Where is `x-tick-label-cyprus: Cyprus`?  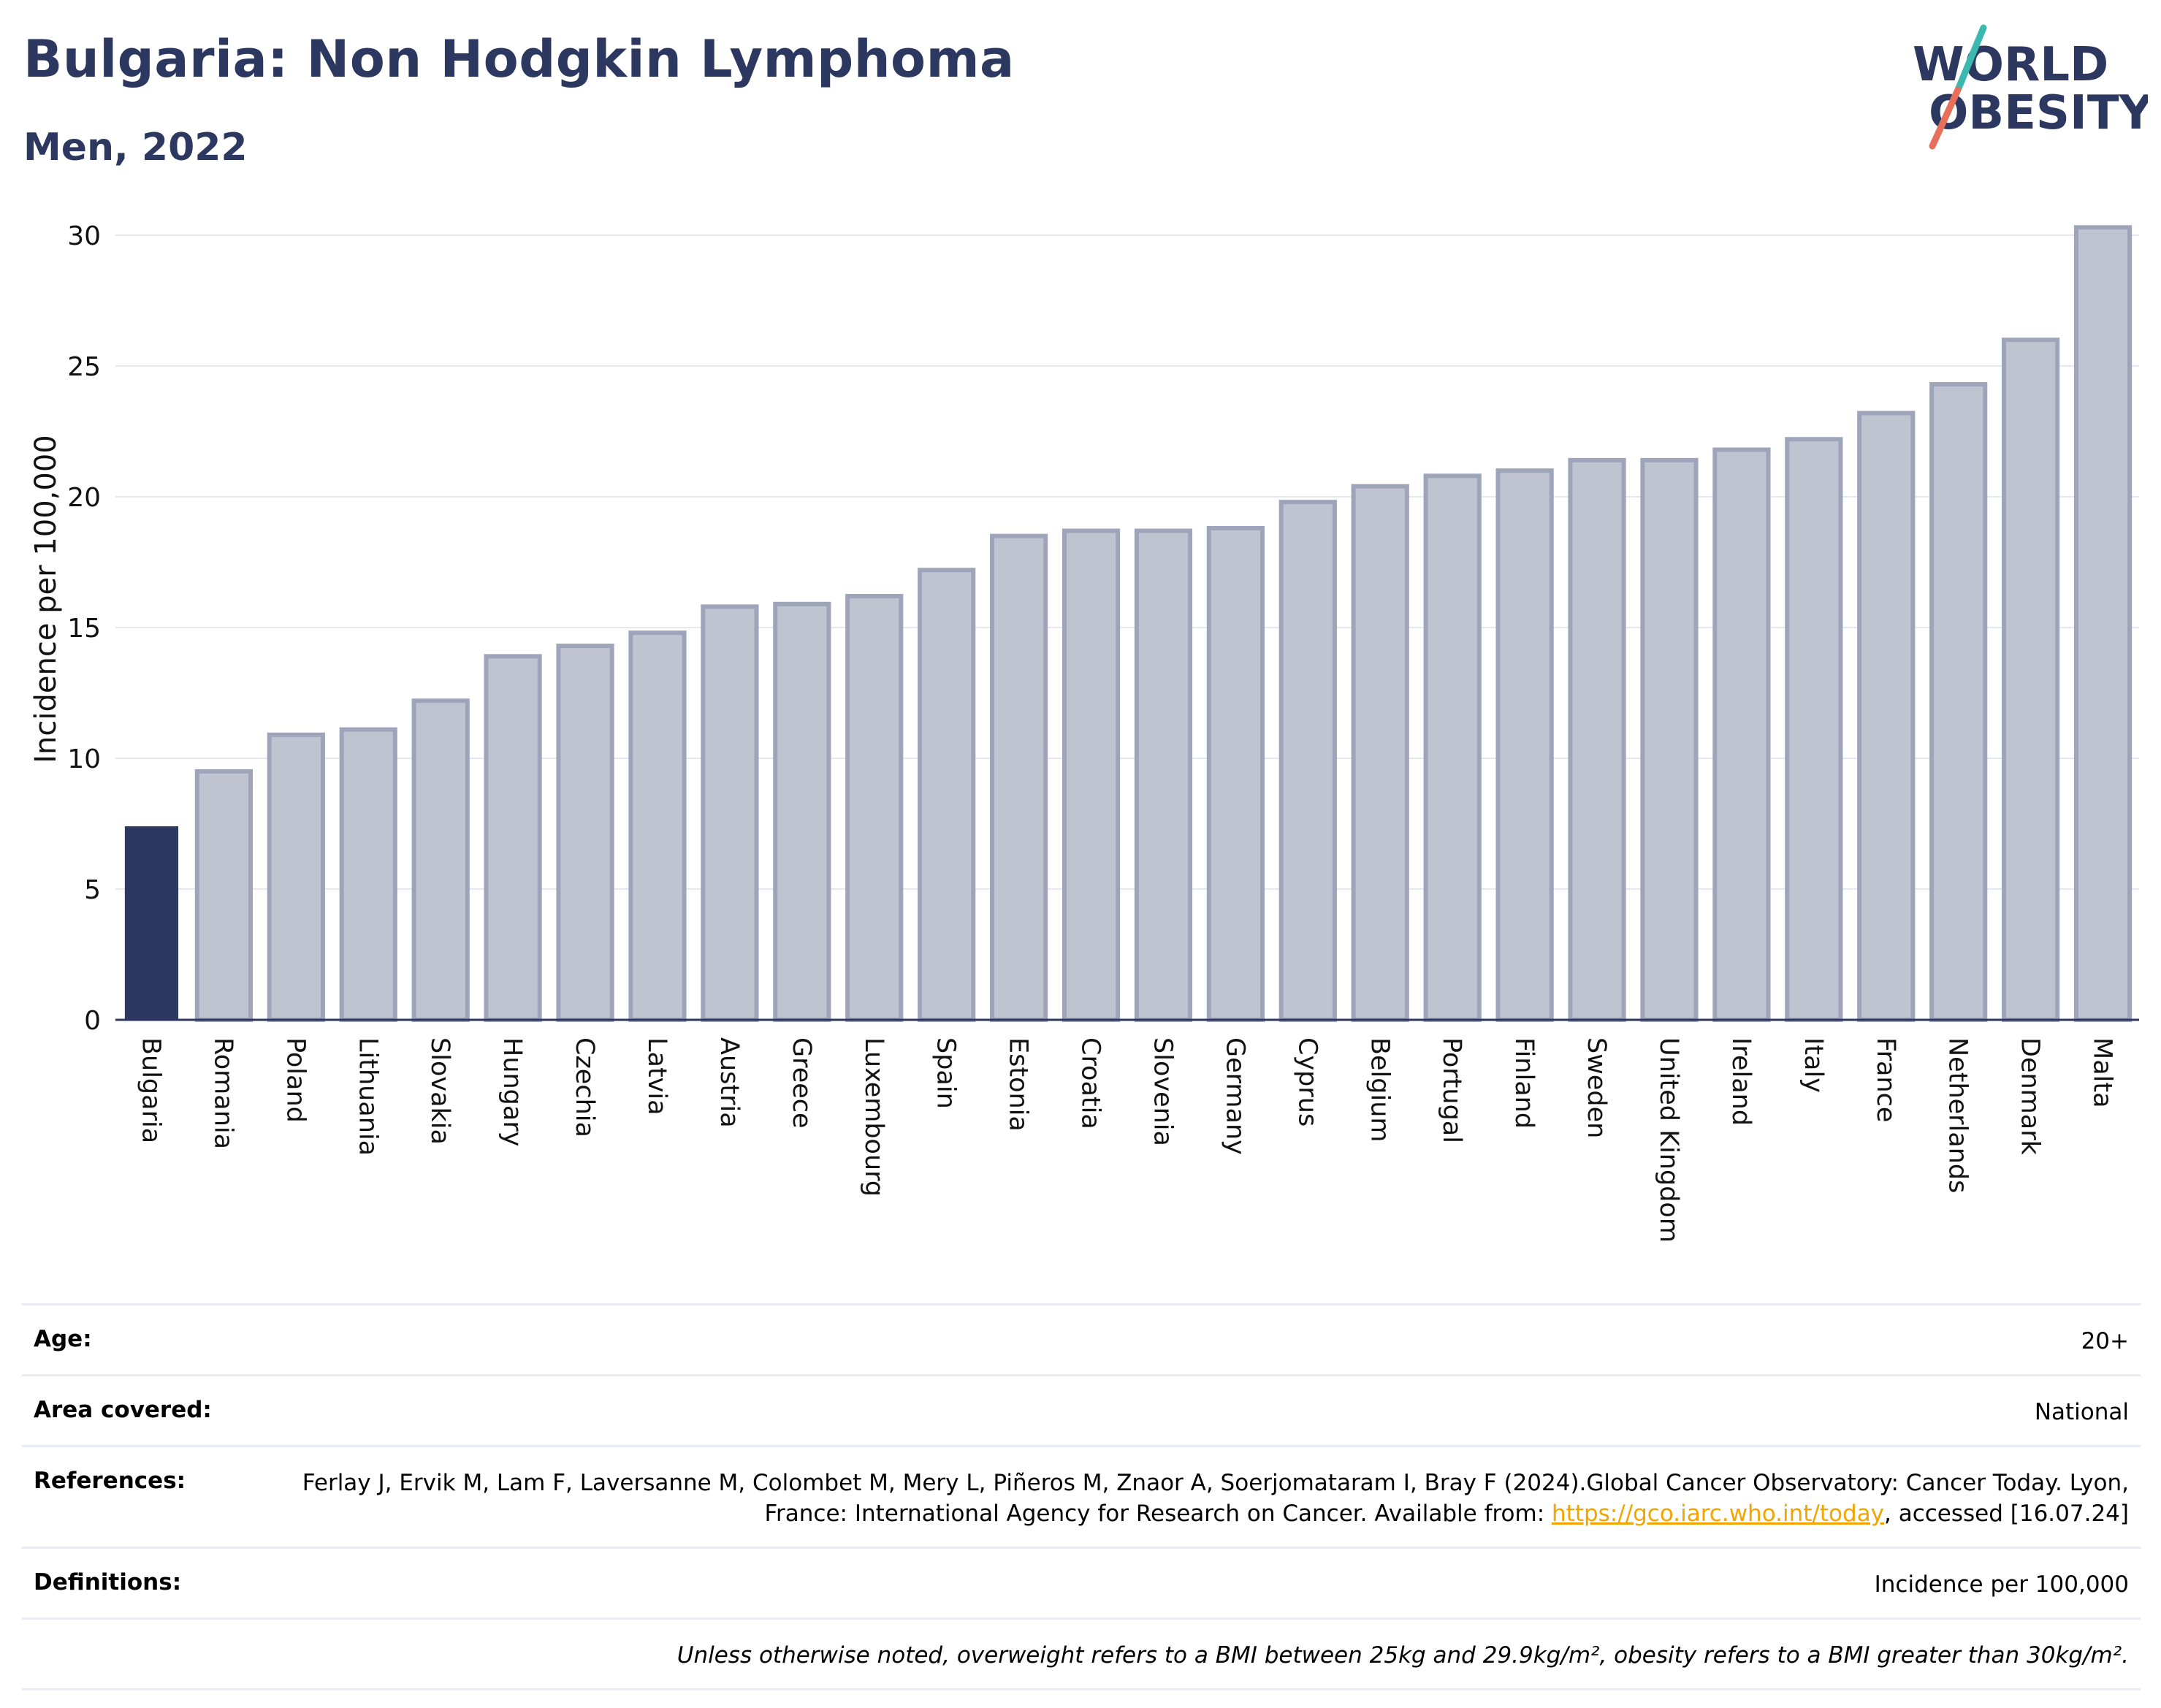 x-tick-label-cyprus: Cyprus is located at coordinates (1307, 1081).